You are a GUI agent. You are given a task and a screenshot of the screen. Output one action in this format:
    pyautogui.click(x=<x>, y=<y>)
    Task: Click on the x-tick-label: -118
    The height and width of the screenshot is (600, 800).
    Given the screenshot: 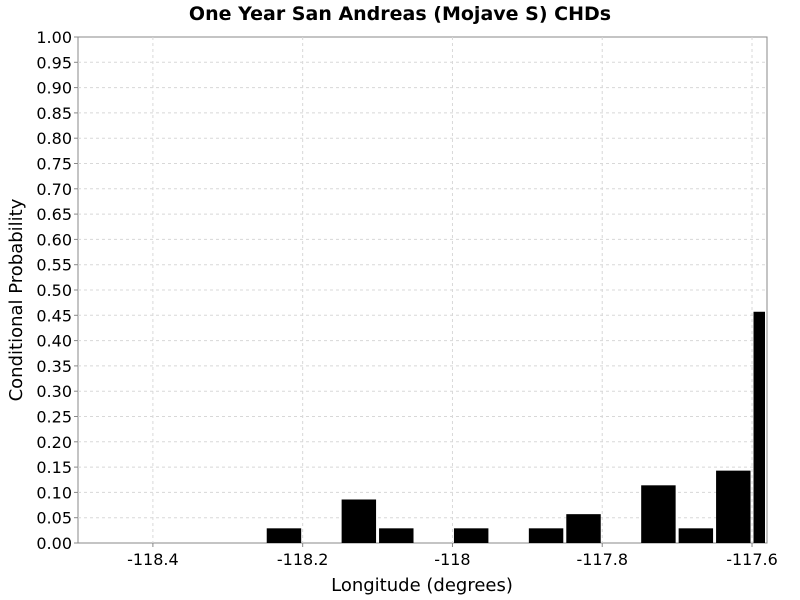 What is the action you would take?
    pyautogui.click(x=452, y=559)
    